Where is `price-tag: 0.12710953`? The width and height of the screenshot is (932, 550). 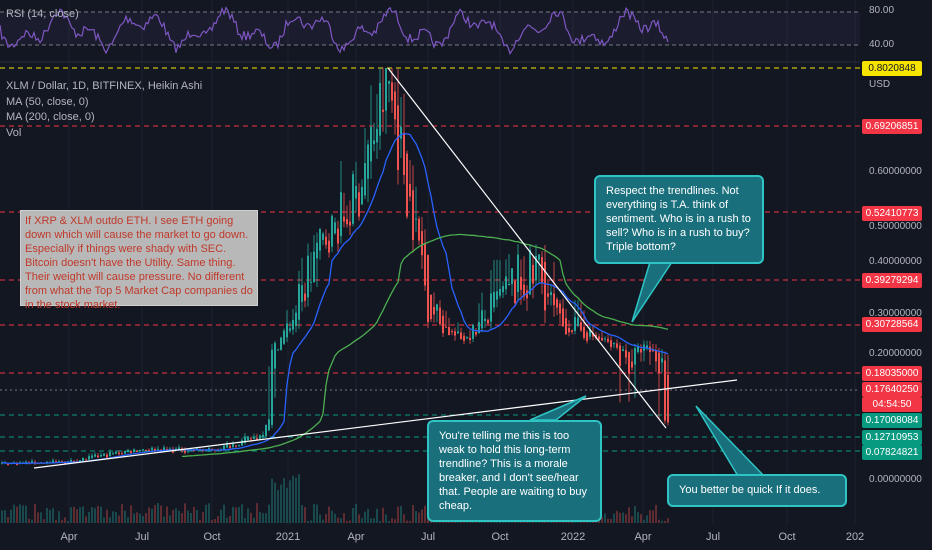
price-tag: 0.12710953 is located at coordinates (892, 437).